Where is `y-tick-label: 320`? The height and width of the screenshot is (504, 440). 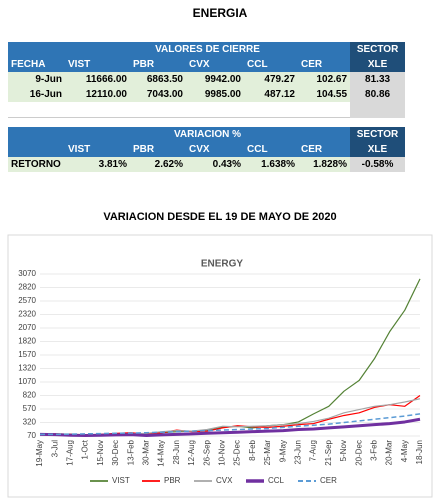 y-tick-label: 320 is located at coordinates (30, 422).